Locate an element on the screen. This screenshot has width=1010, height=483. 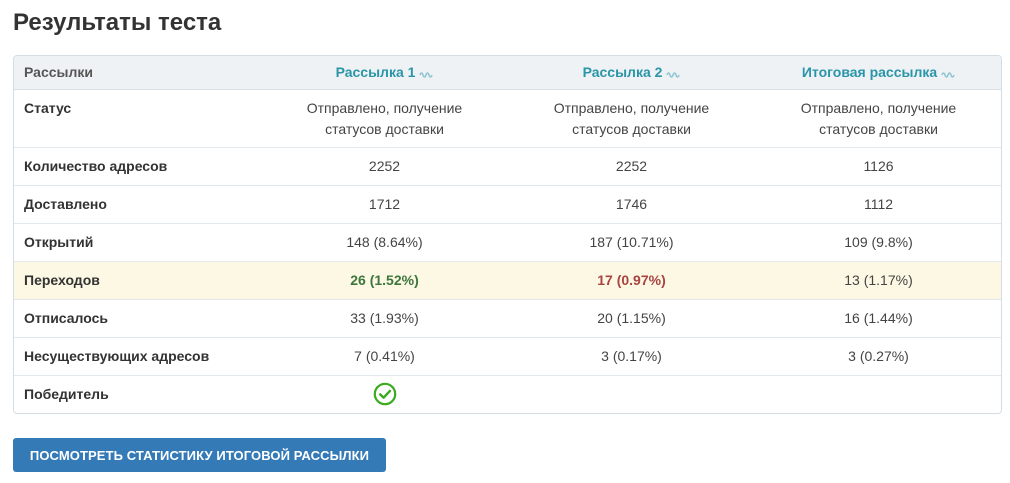
check-circle-icon is located at coordinates (384, 394).